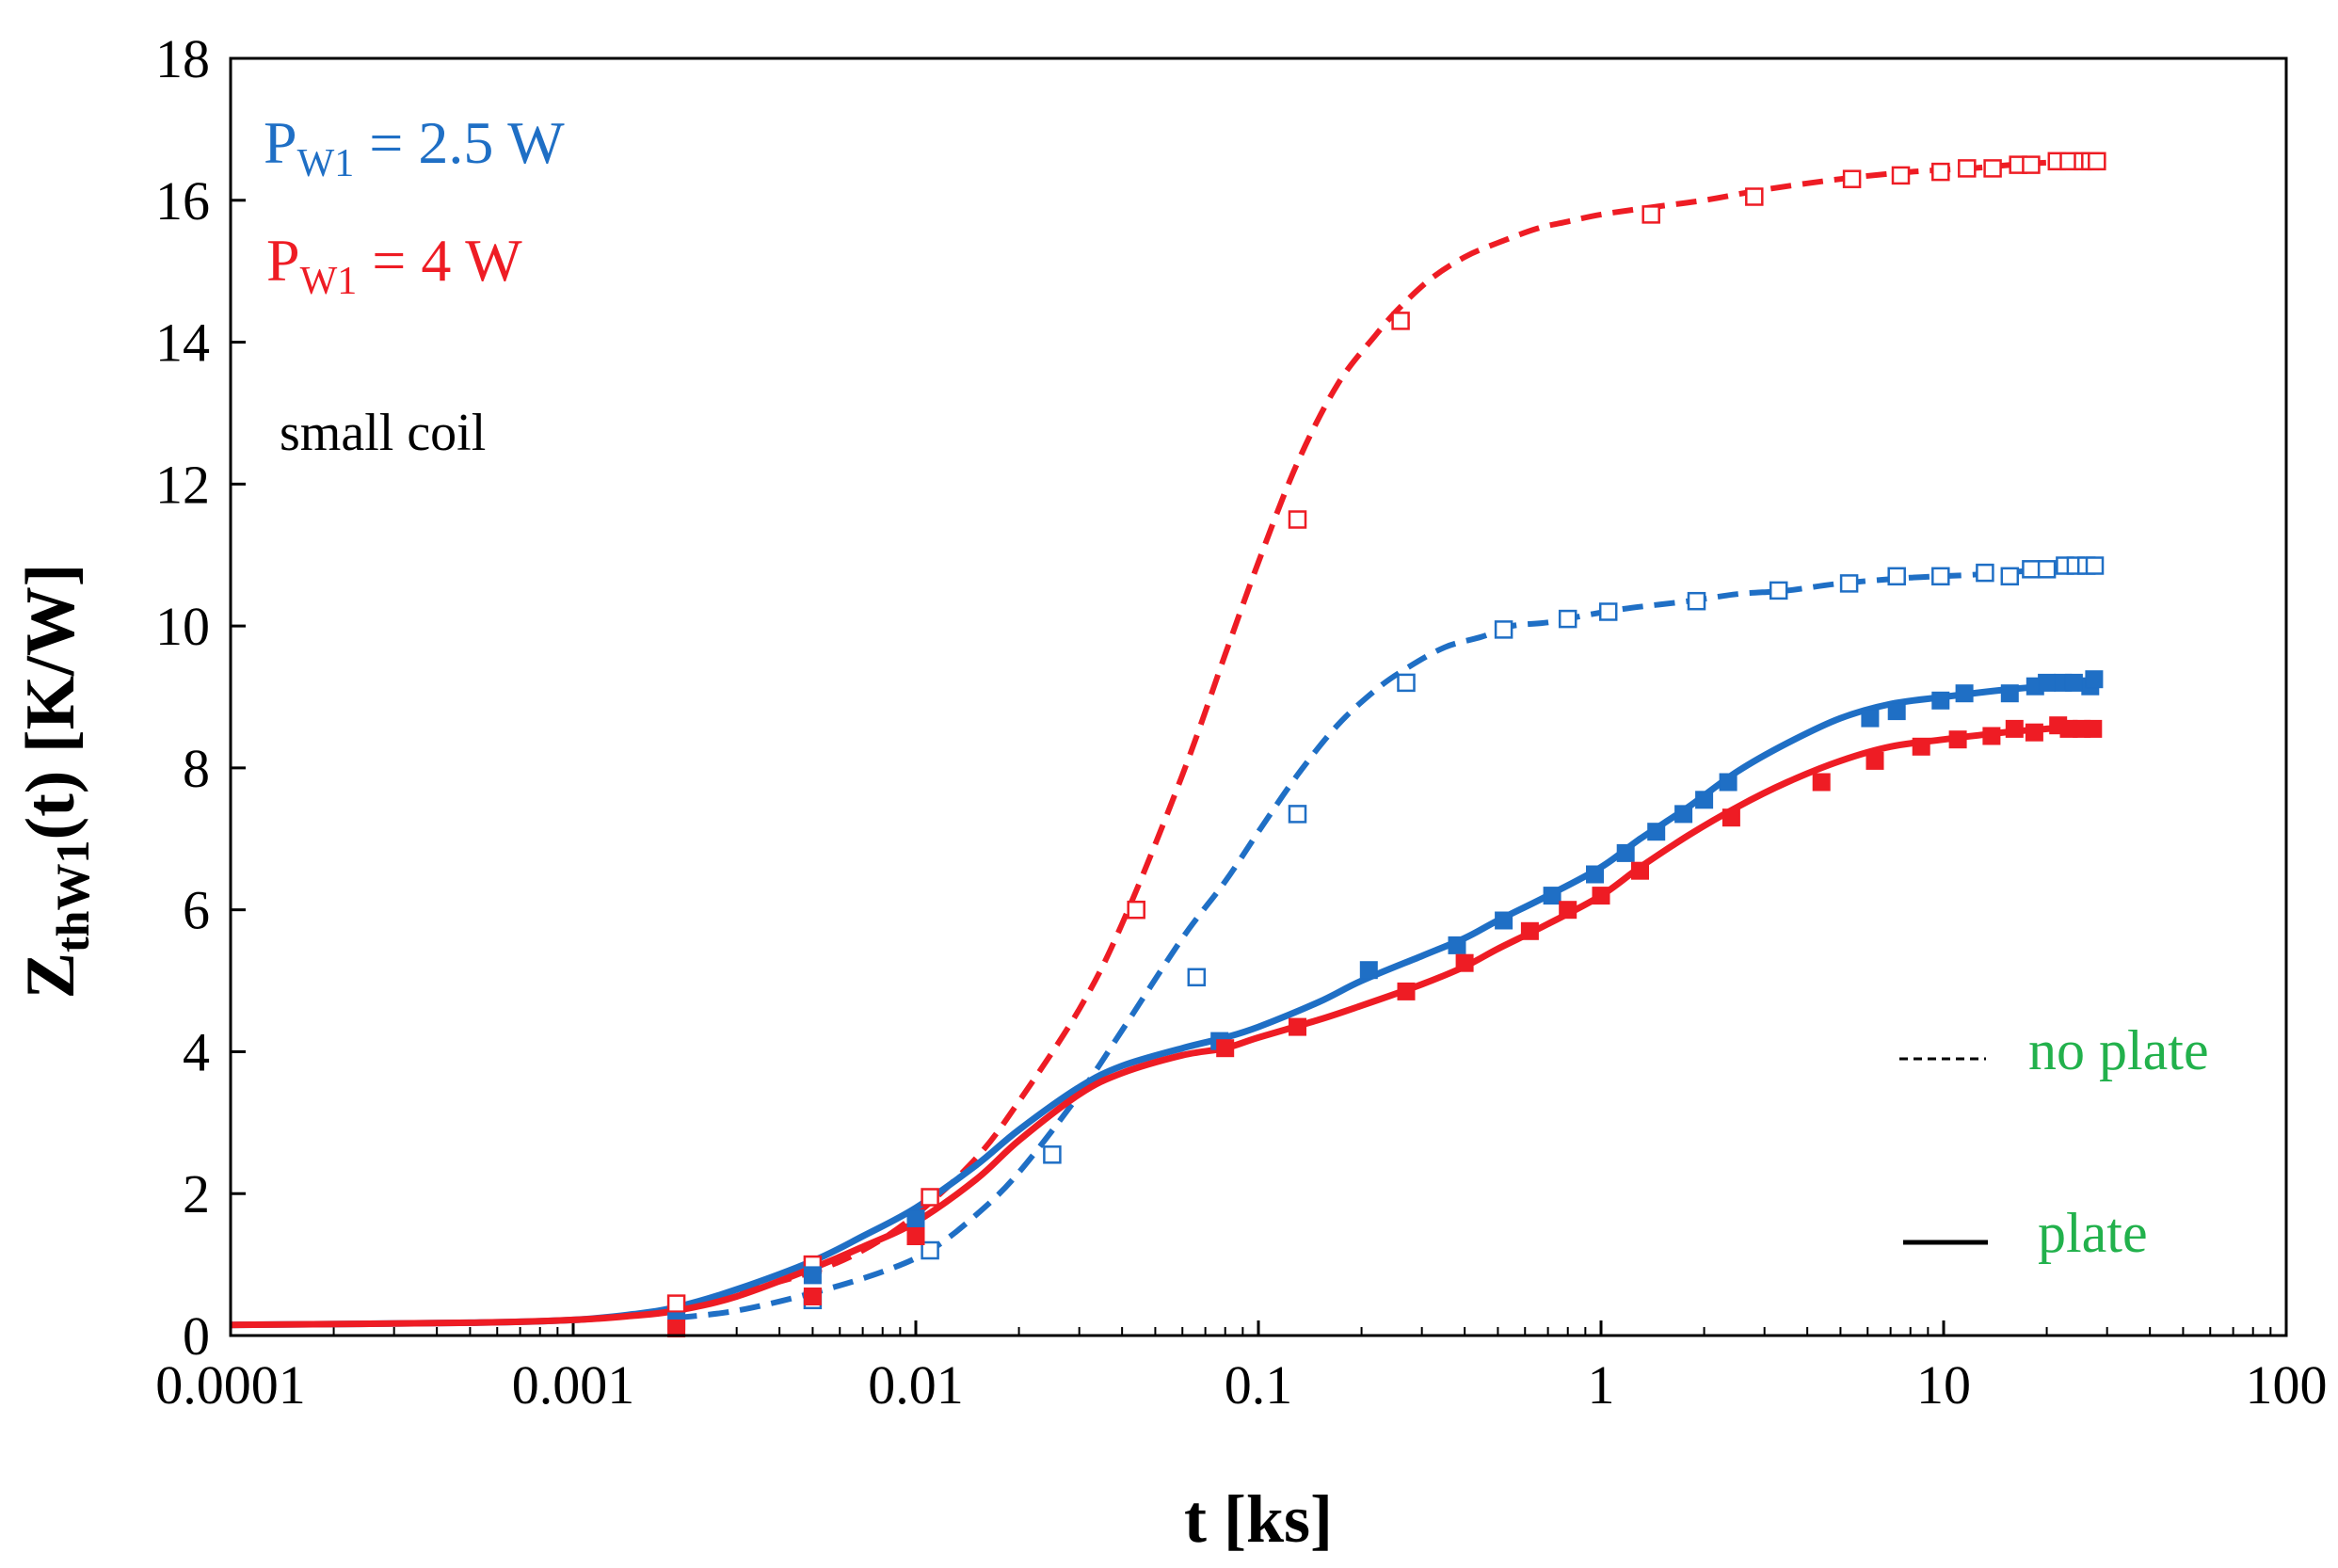 The image size is (2338, 1568). Describe the element at coordinates (1943, 1385) in the screenshot. I see `x-tick-label: 10` at that location.